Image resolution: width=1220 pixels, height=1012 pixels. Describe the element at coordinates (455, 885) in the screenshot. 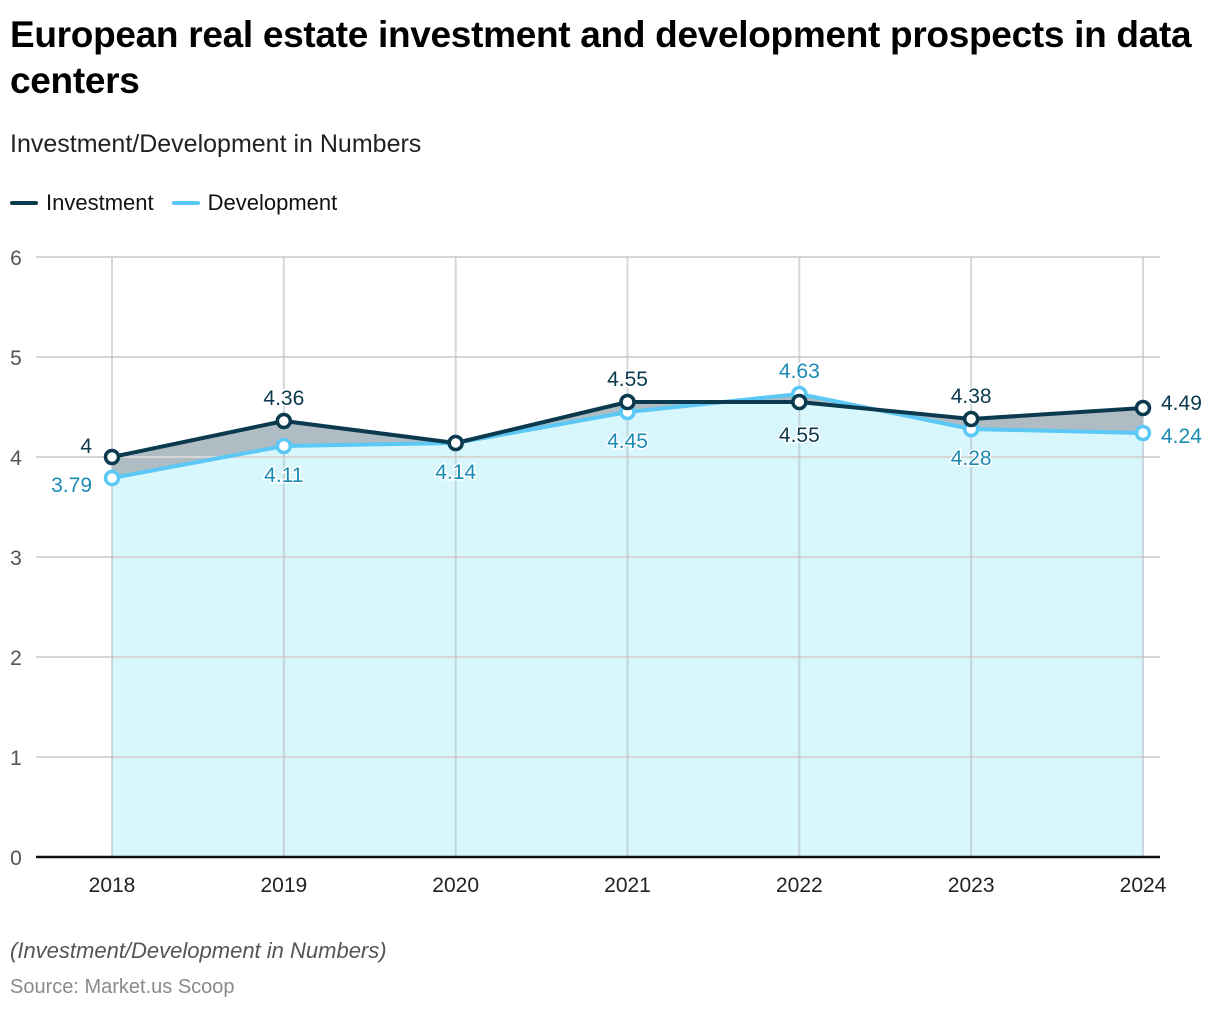

I see `x-tick-label: 2020` at that location.